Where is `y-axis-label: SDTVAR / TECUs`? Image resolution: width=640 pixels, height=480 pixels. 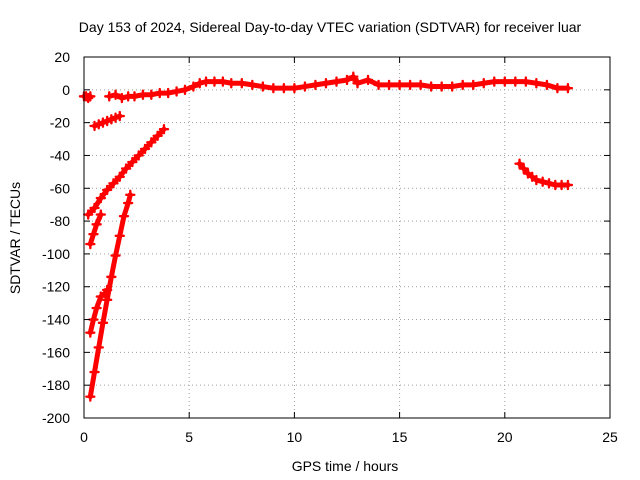
y-axis-label: SDTVAR / TECUs is located at coordinates (15, 238).